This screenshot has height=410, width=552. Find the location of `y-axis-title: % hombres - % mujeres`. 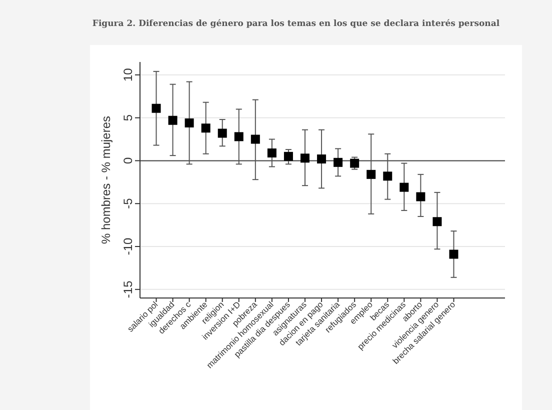

y-axis-title: % hombres - % mujeres is located at coordinates (106, 180).